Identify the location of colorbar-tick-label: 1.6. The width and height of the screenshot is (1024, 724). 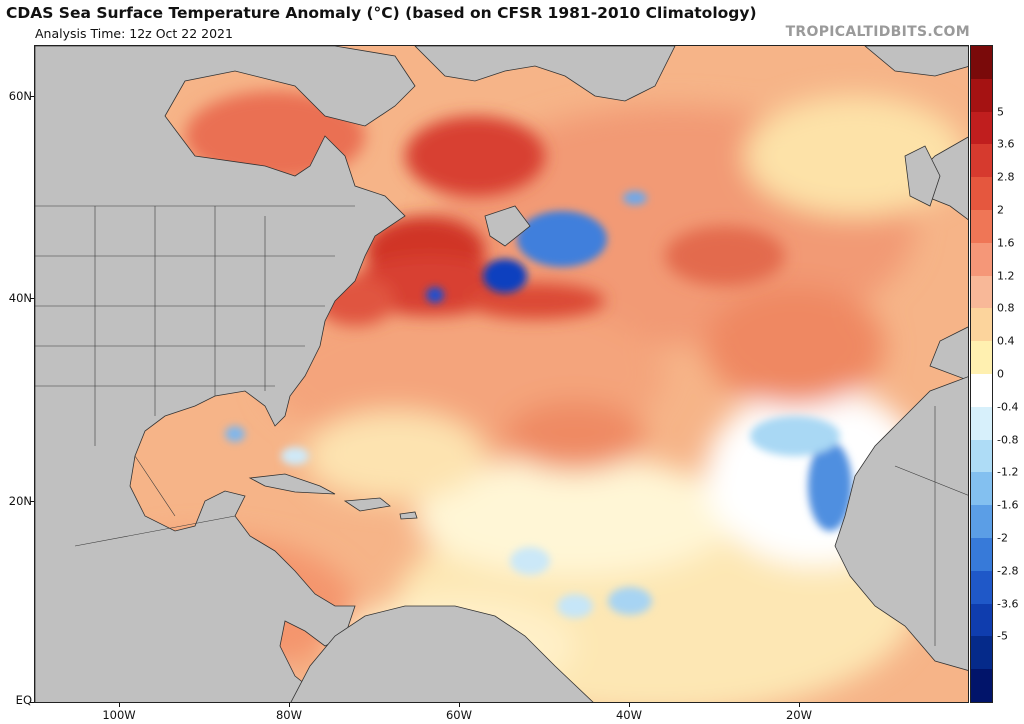
(1006, 243).